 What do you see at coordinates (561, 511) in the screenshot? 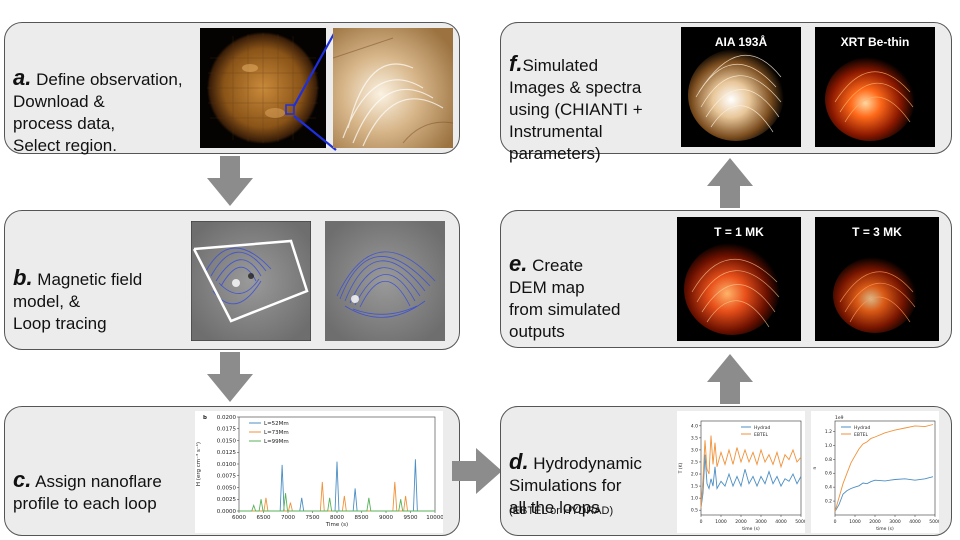
I see `step-d-note: (EBTEL or HYDRAD)` at bounding box center [561, 511].